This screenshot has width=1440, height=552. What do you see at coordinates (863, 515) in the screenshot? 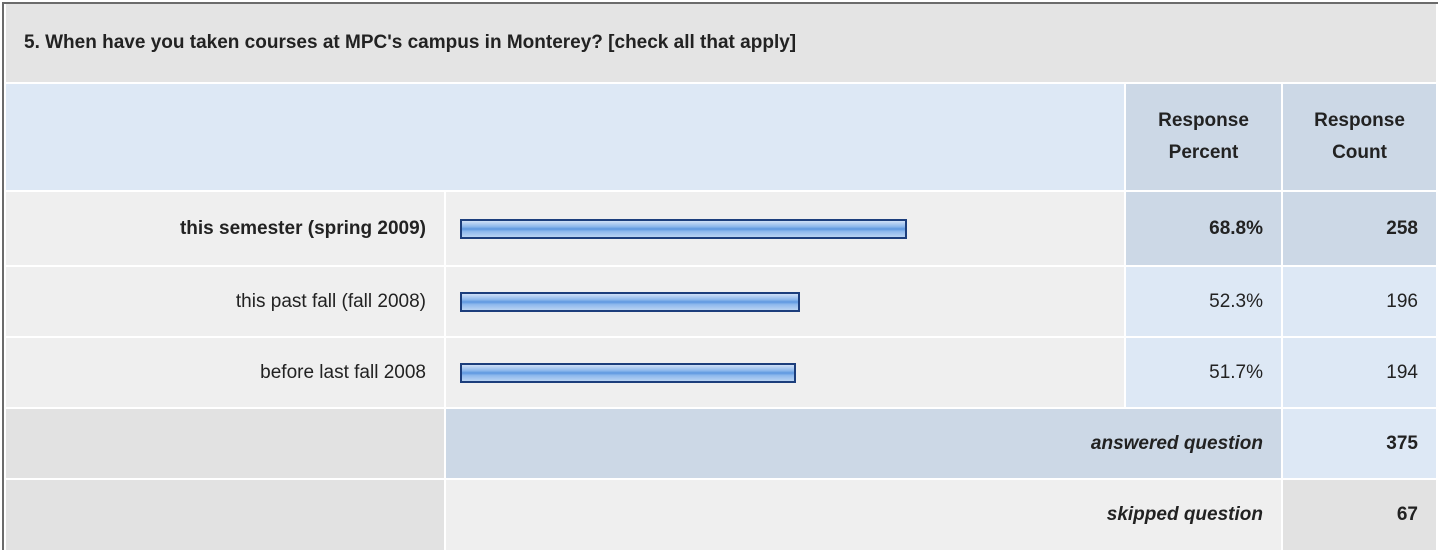
I see `skipped-label: skipped question` at bounding box center [863, 515].